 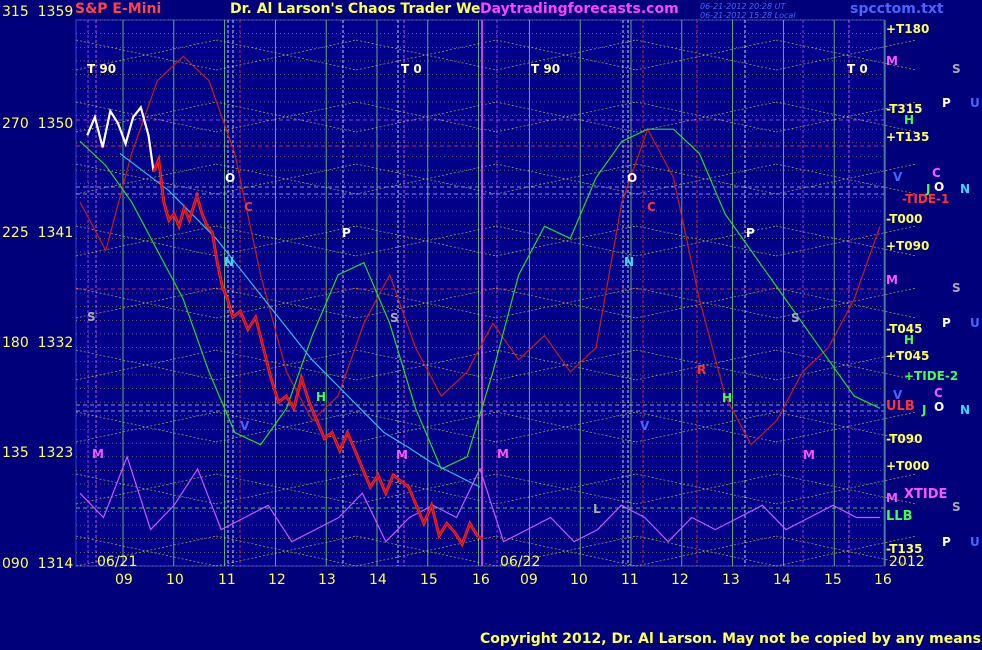 I want to click on level-label: ULB, so click(x=900, y=406).